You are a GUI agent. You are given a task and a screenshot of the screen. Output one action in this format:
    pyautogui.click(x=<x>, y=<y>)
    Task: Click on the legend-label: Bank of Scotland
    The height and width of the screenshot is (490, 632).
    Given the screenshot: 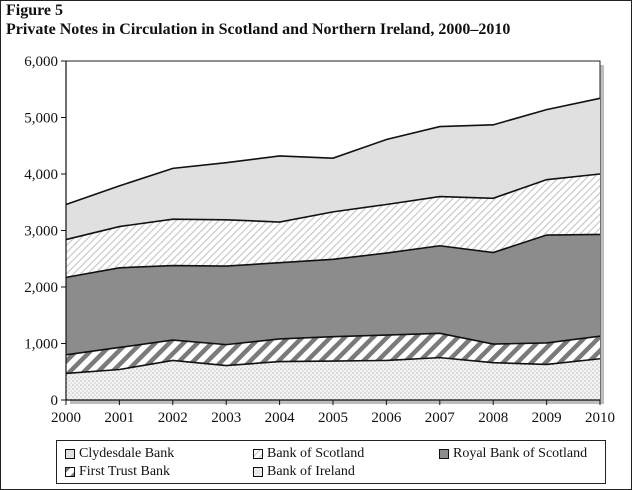 What is the action you would take?
    pyautogui.click(x=316, y=453)
    